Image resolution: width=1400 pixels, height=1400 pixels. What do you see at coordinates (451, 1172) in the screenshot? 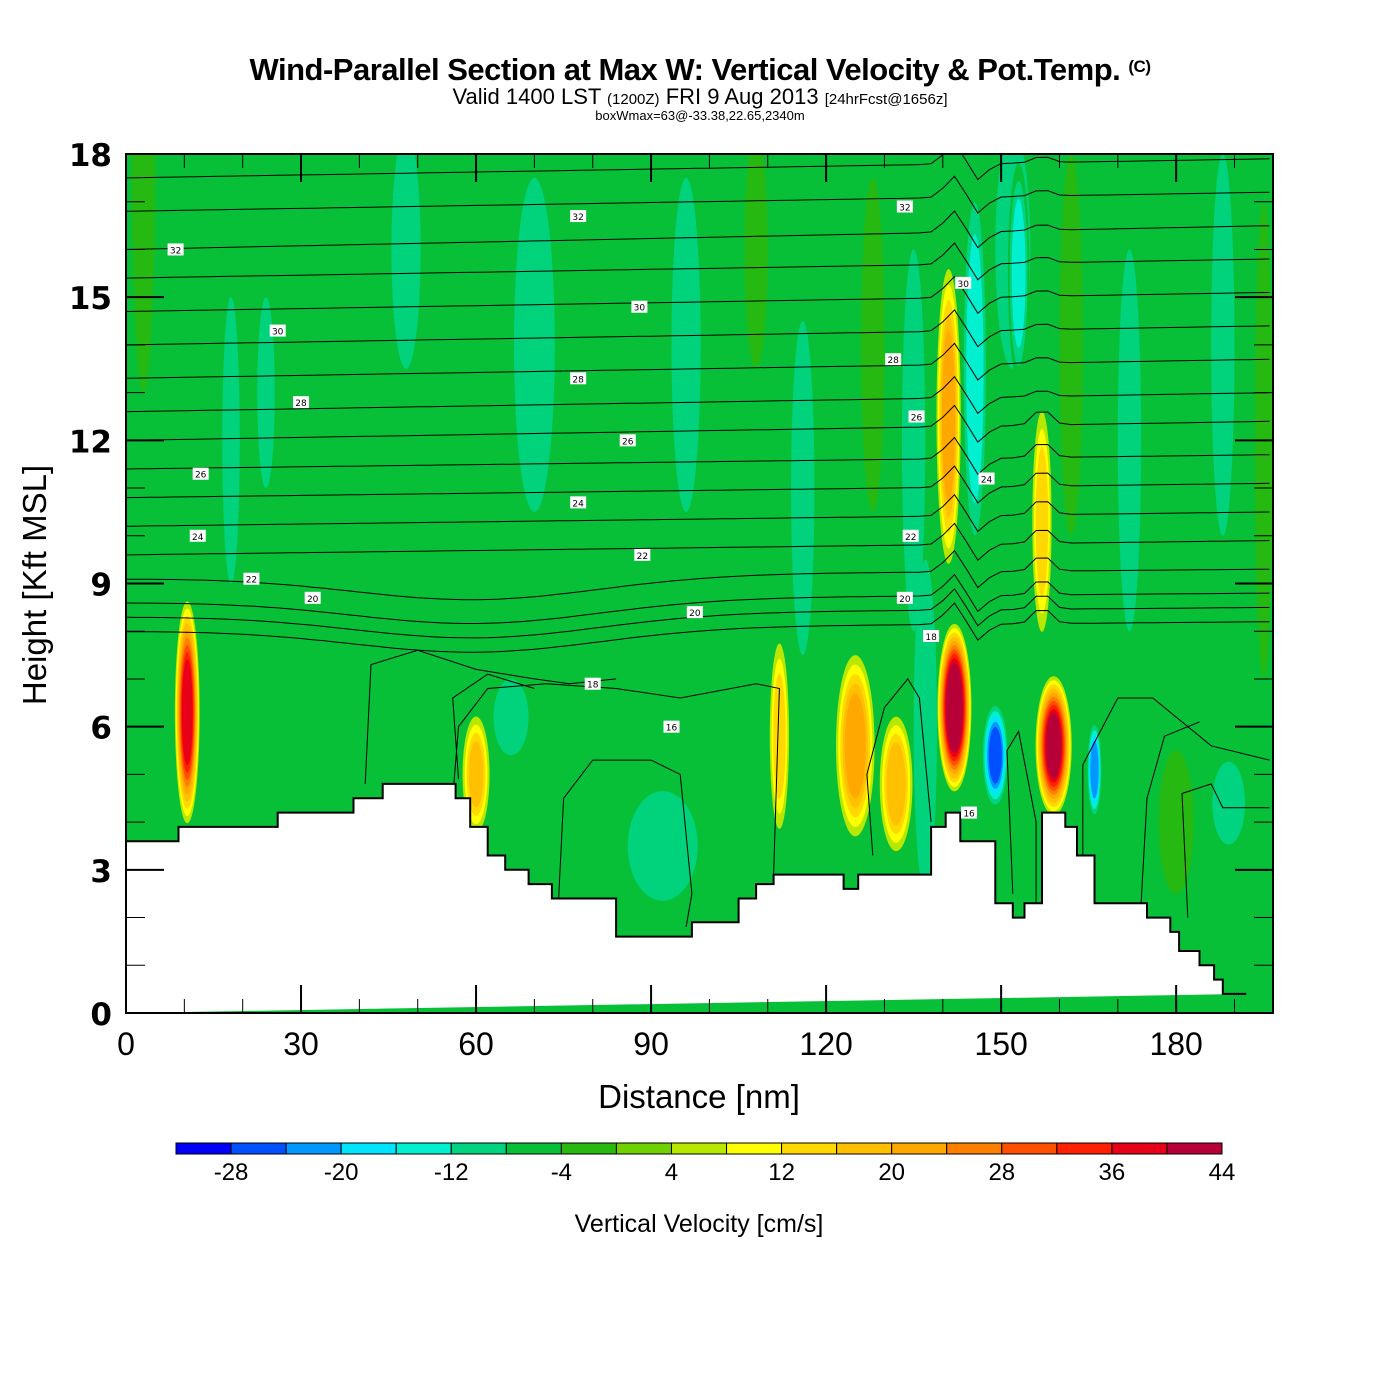
I see `colorbar-tick-label: -12` at bounding box center [451, 1172].